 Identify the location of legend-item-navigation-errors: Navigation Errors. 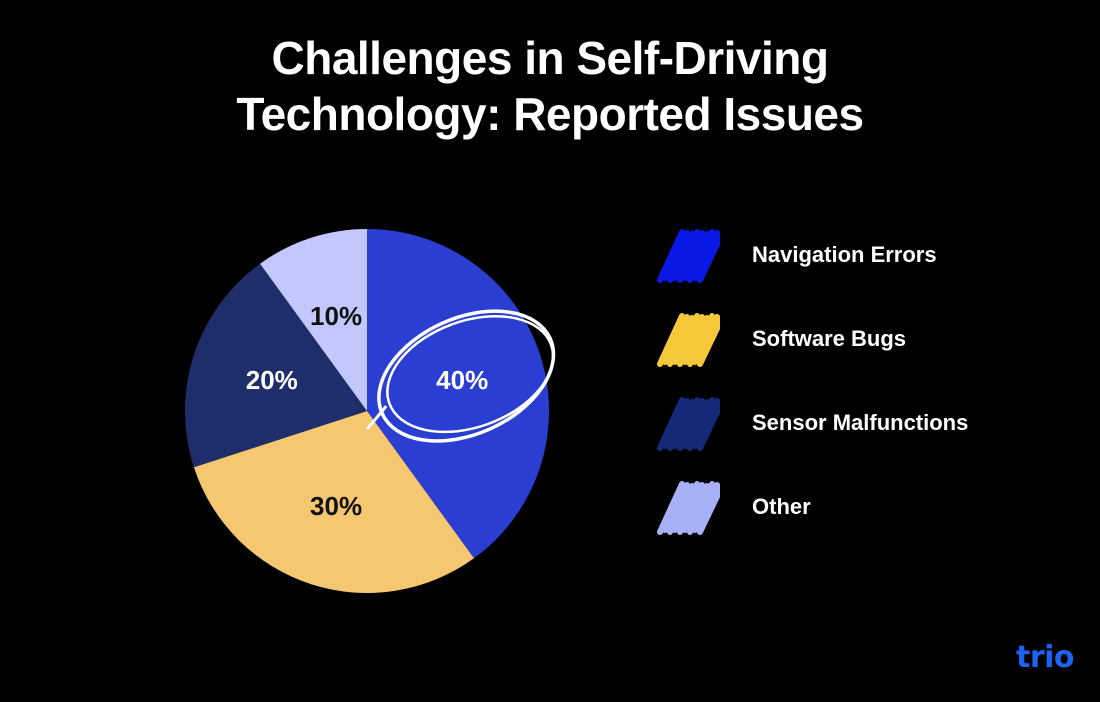
(860, 264).